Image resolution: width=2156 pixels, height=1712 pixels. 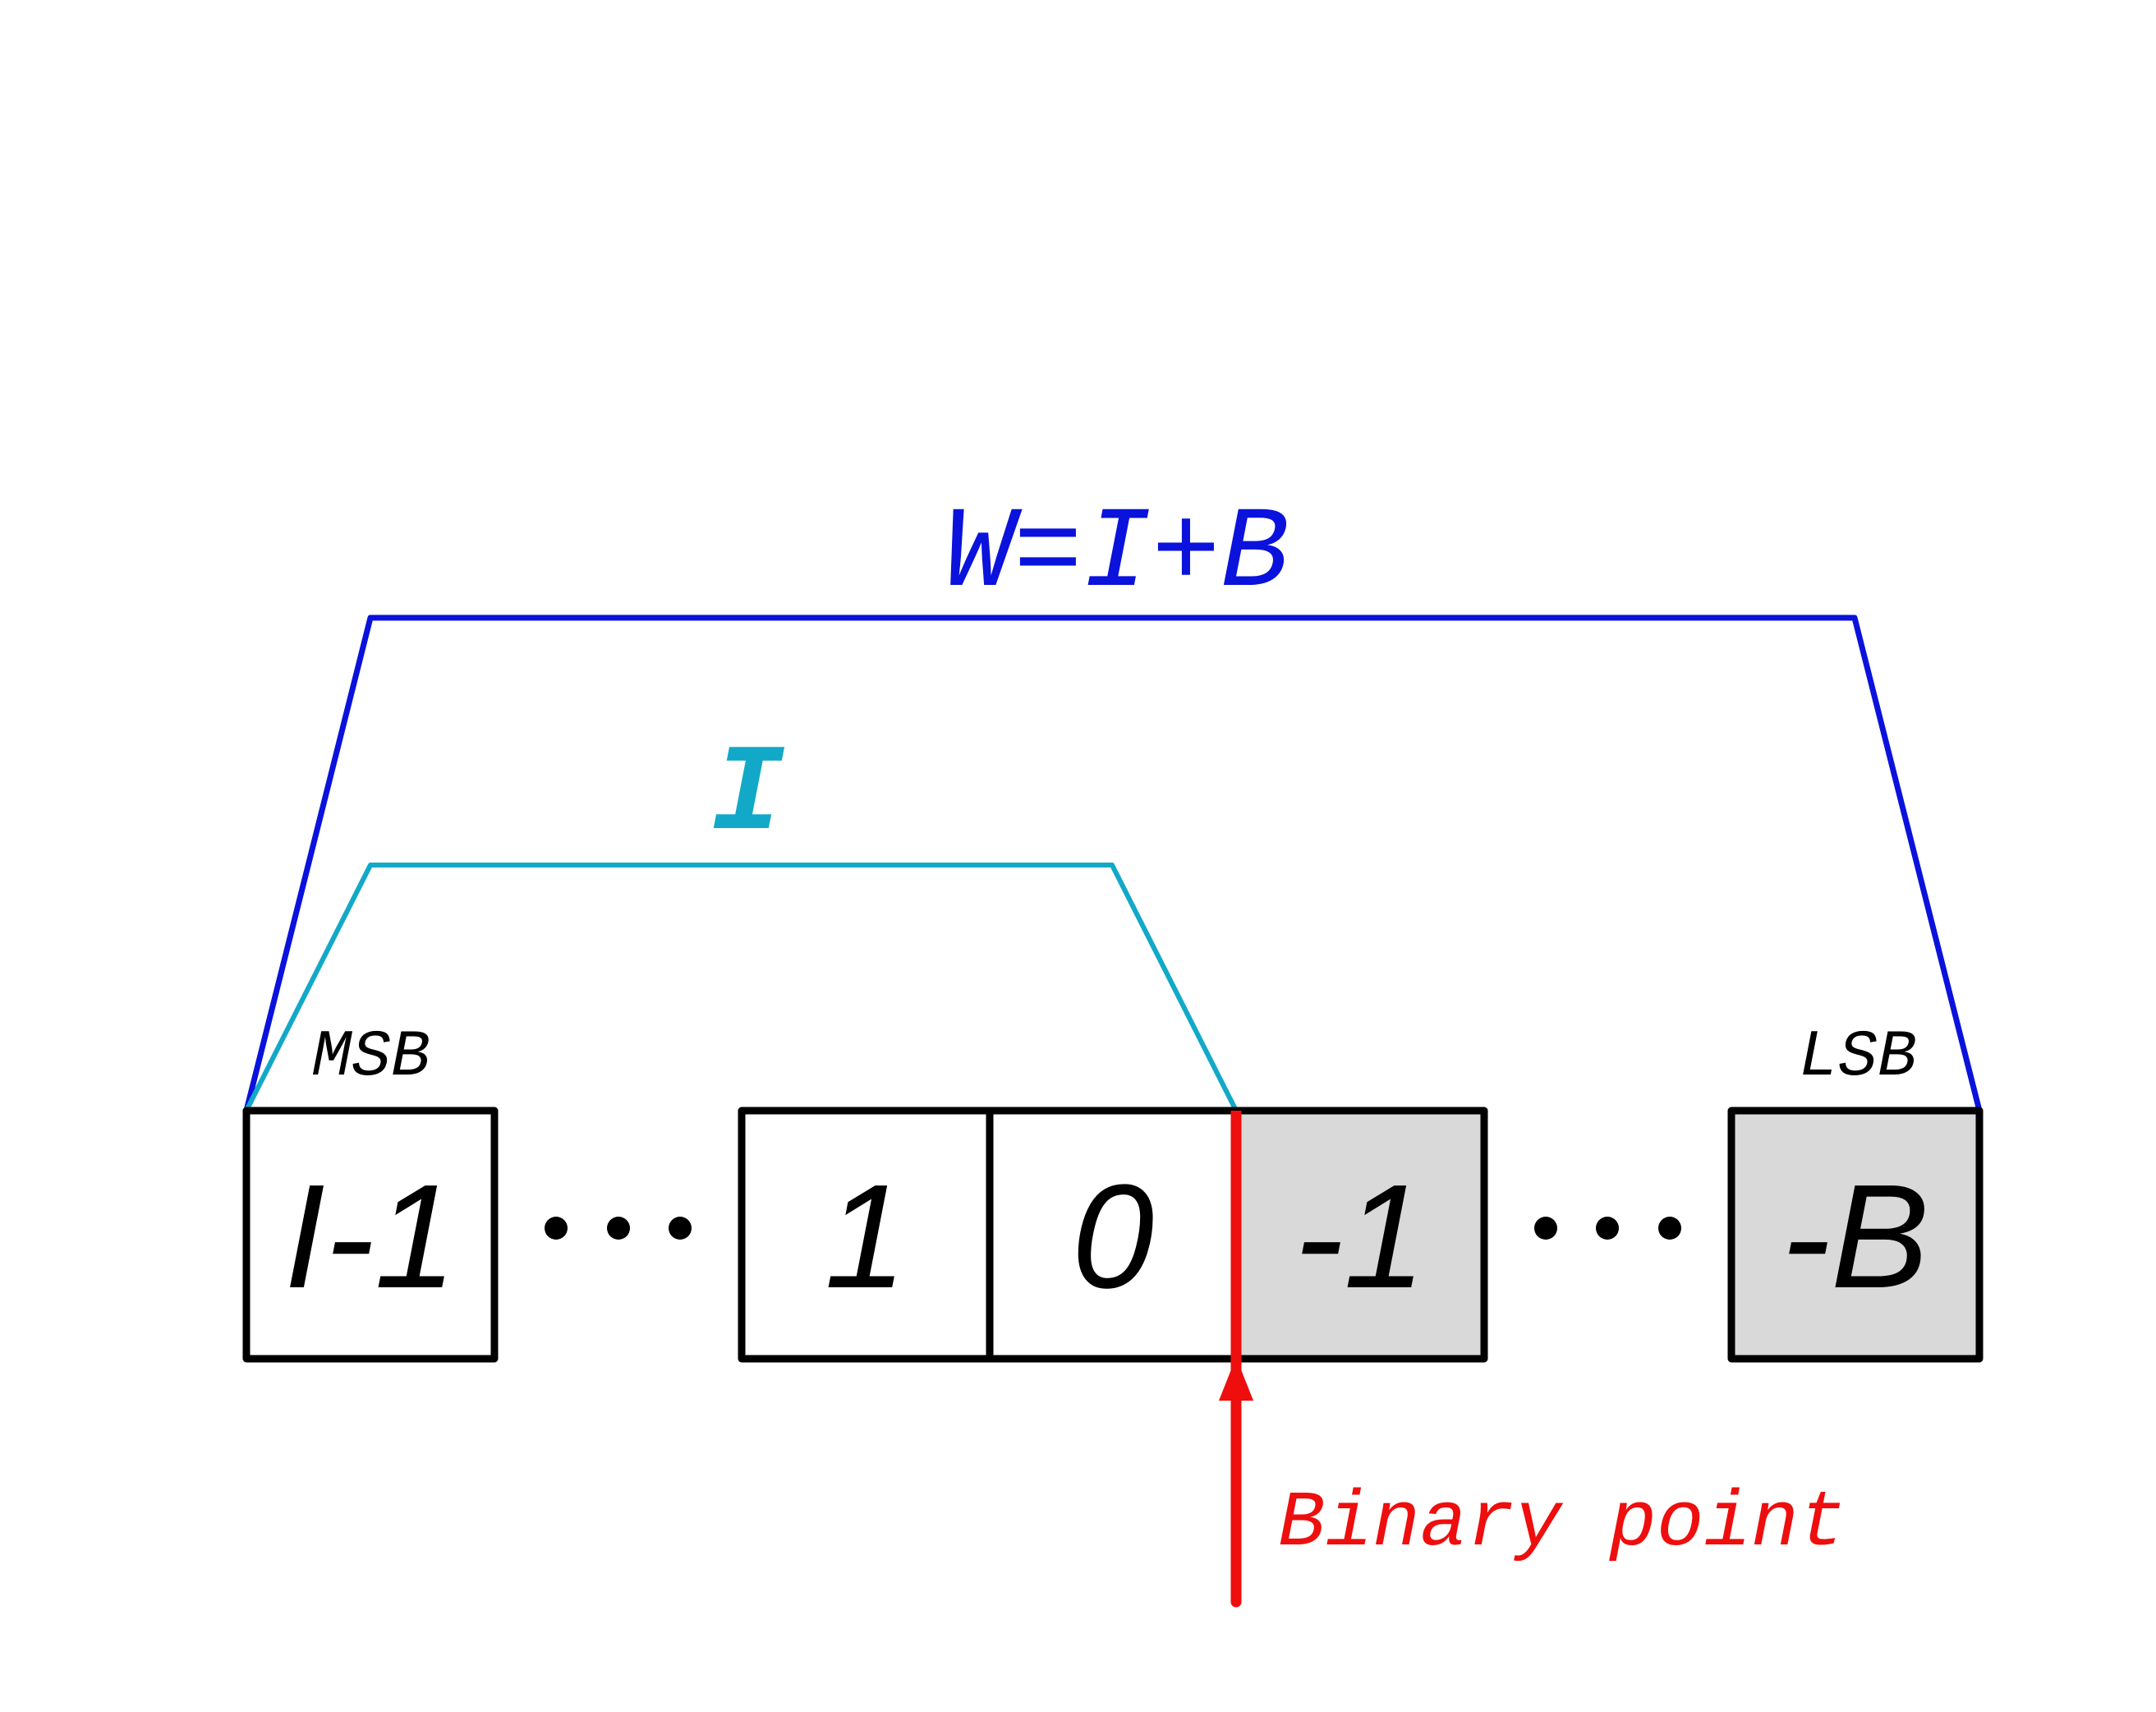 I want to click on bit-box-msb, so click(x=370, y=1235).